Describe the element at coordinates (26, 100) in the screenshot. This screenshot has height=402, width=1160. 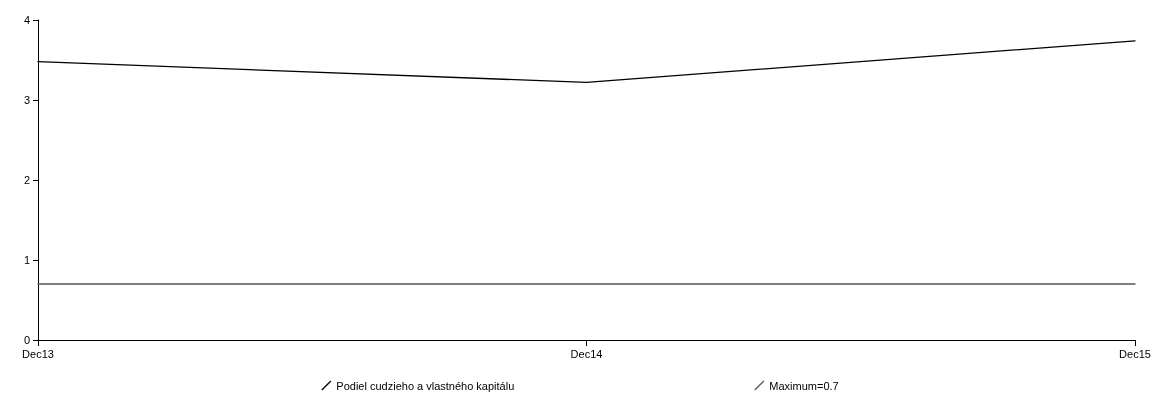
I see `y-tick-label: 3` at that location.